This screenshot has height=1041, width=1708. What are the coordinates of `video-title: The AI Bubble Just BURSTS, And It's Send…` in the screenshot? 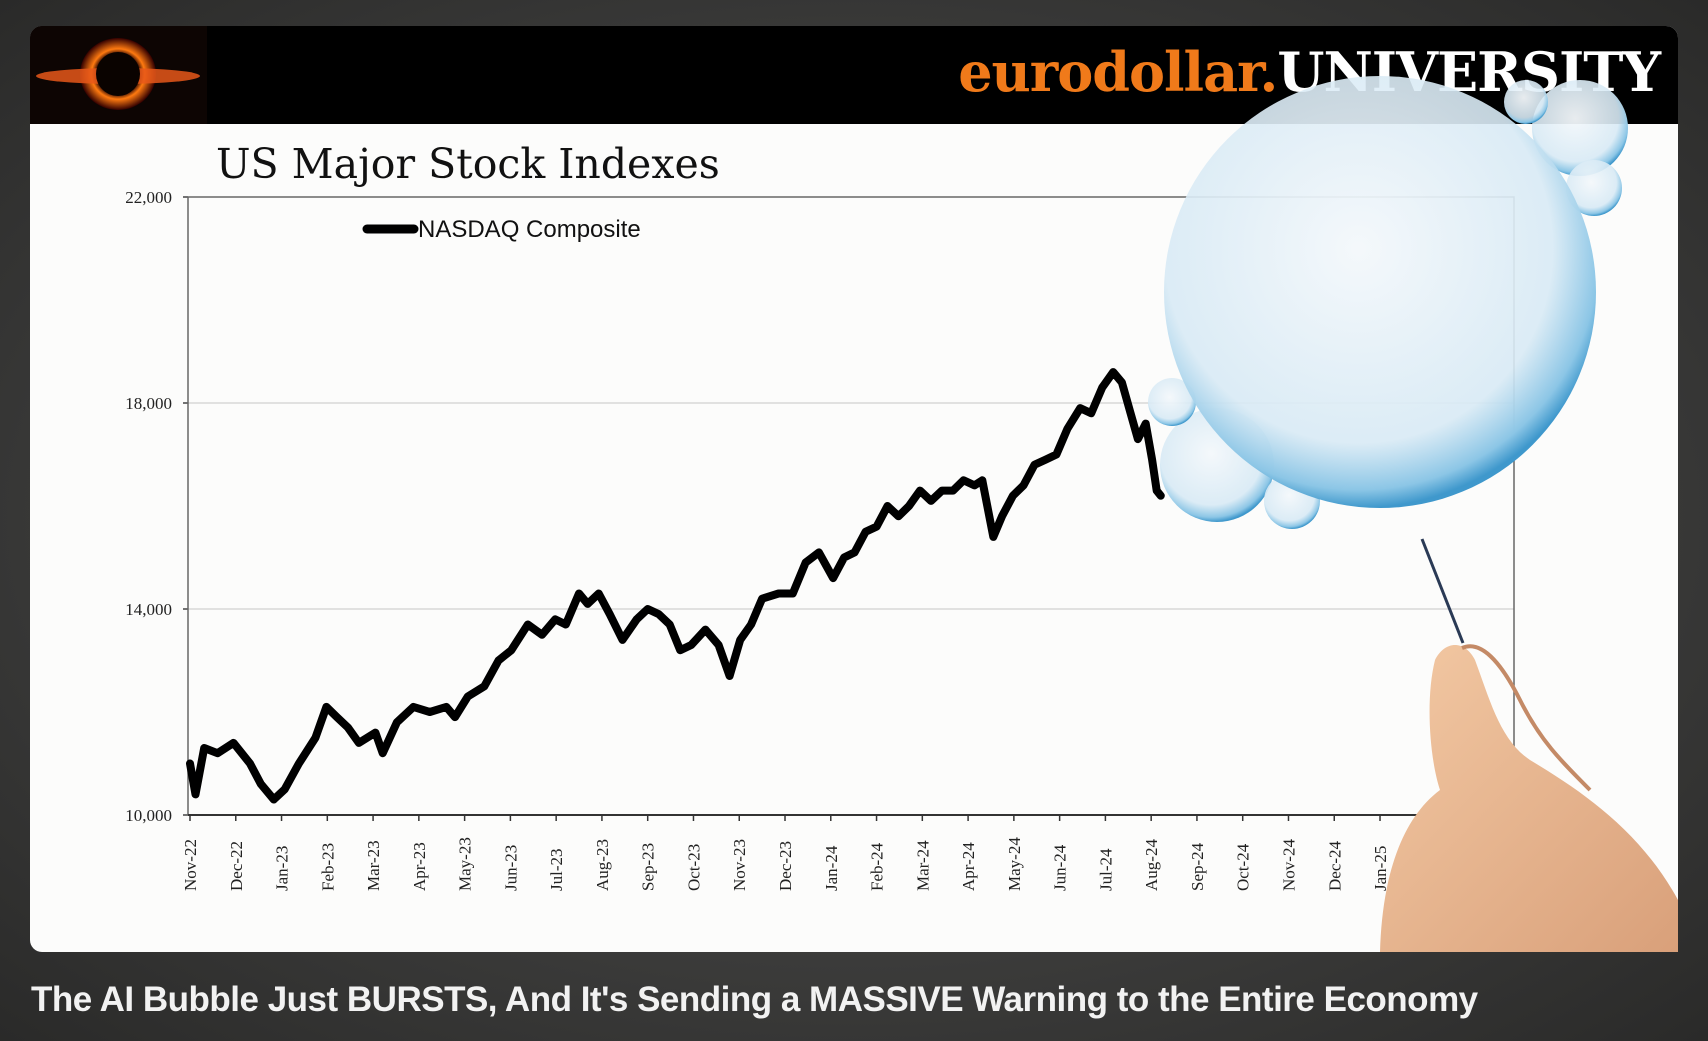 It's located at (754, 999).